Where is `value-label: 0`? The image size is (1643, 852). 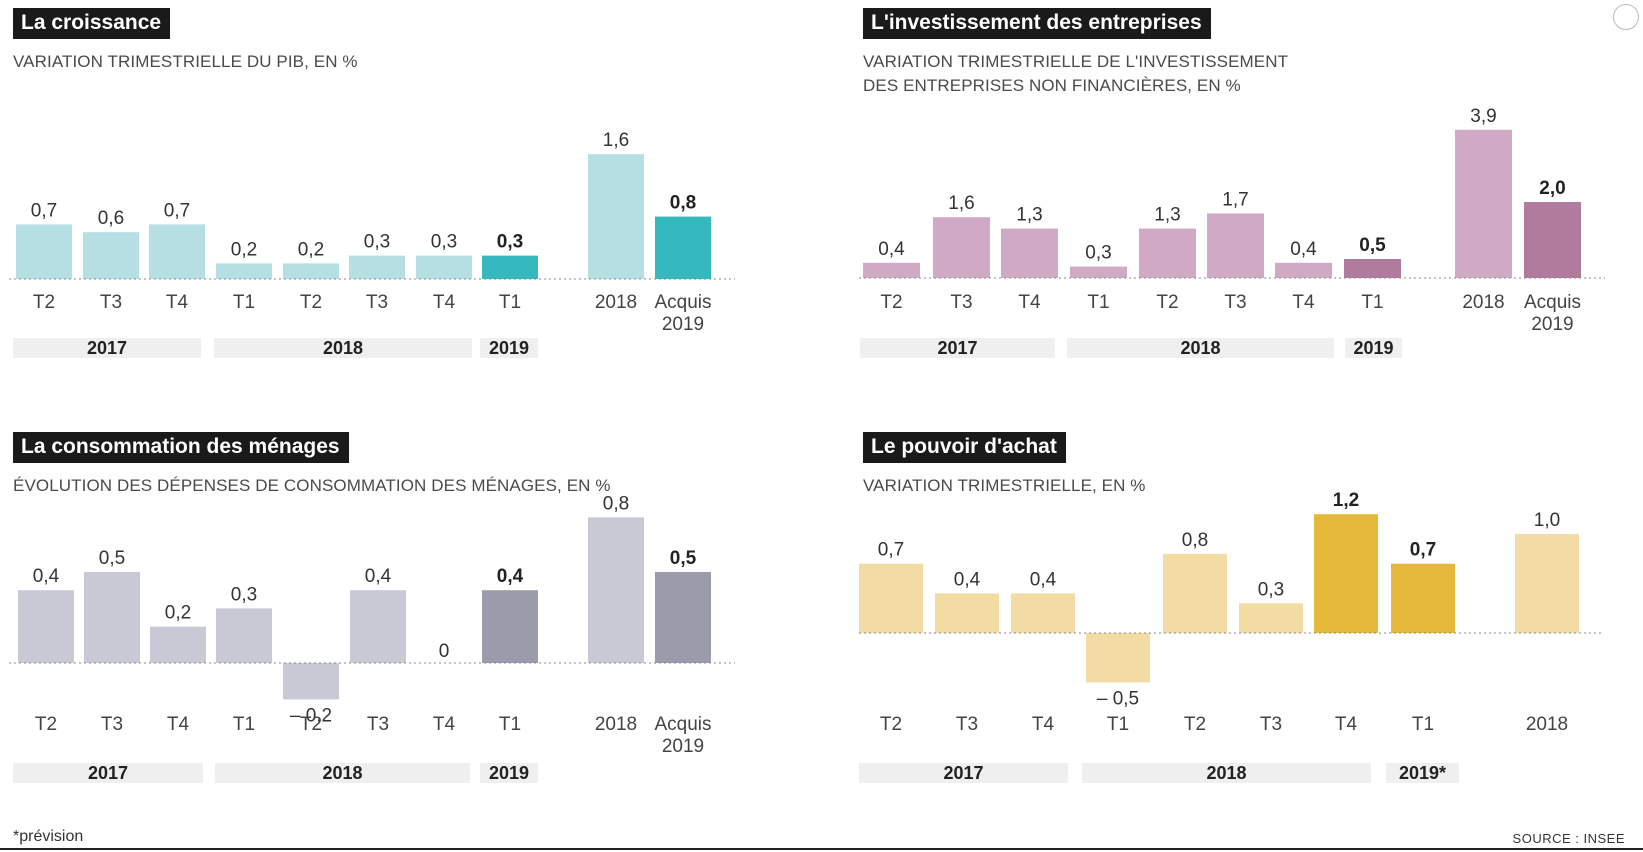
value-label: 0 is located at coordinates (444, 651).